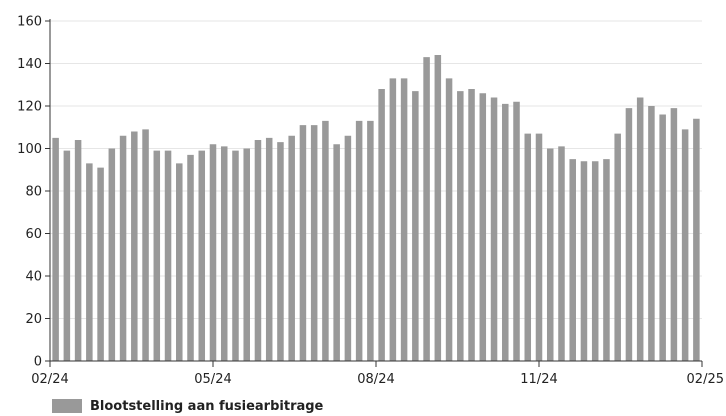 This screenshot has width=726, height=416. I want to click on x-tick-label: 02/25, so click(705, 379).